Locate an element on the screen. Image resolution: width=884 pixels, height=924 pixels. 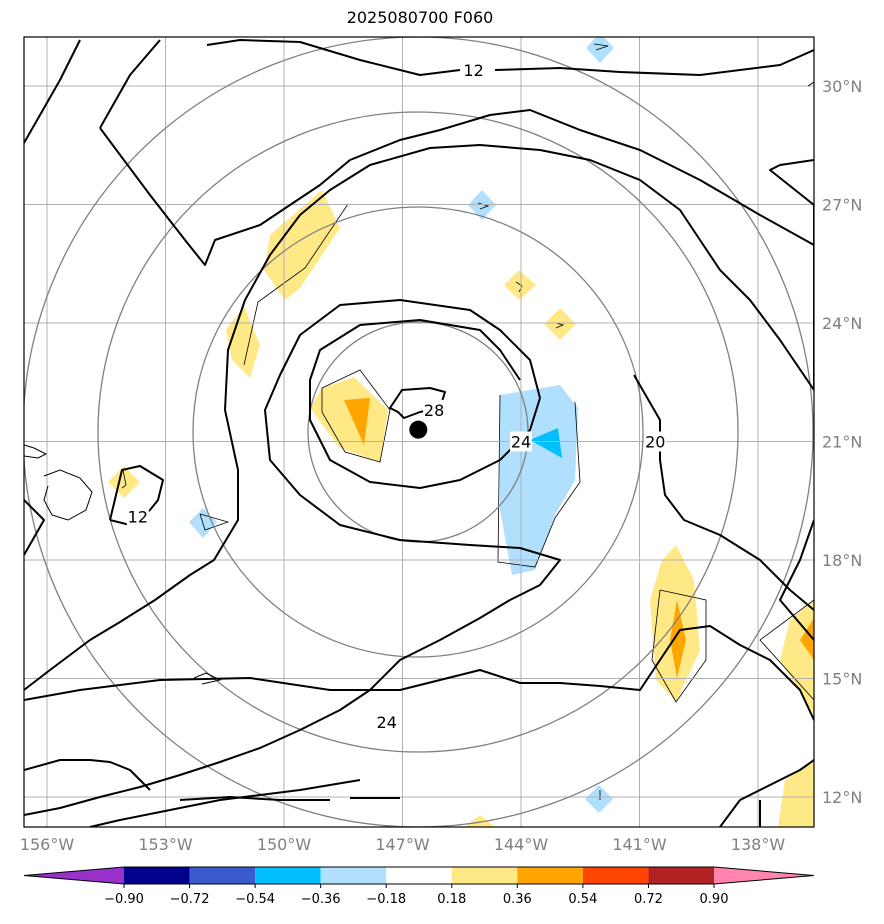
colorbar-tick-label: −0.72 is located at coordinates (190, 899).